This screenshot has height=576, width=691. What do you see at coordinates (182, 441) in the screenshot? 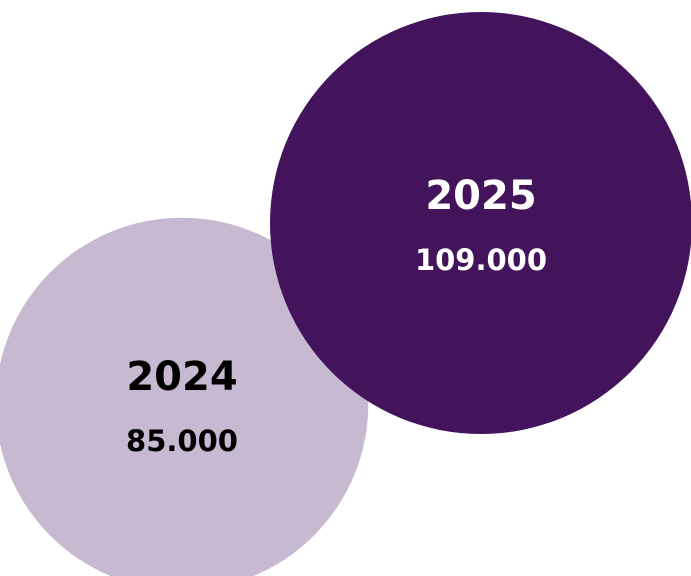
I see `bubble-2024-value-label: 85.000` at bounding box center [182, 441].